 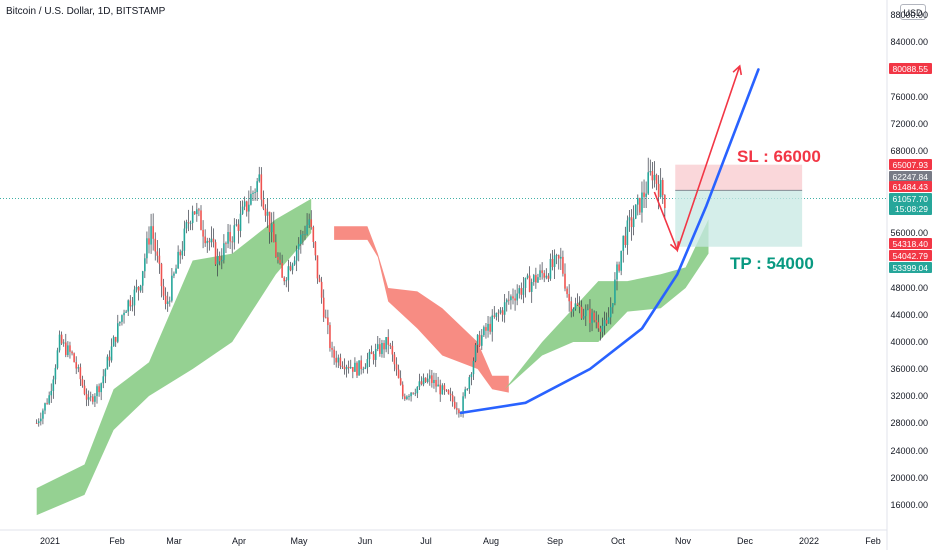 I want to click on price-tag: 53399.04, so click(x=910, y=267).